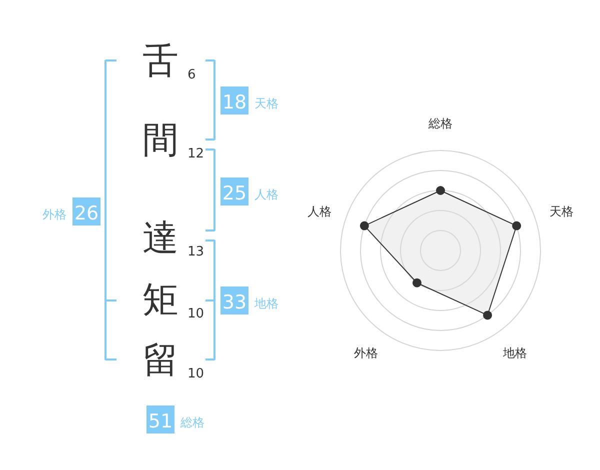 The image size is (600, 470). Describe the element at coordinates (234, 193) in the screenshot. I see `text: 25` at that location.